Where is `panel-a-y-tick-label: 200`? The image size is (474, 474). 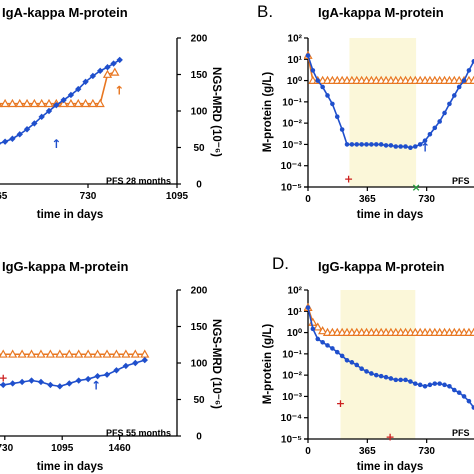
panel-a-y-tick-label: 200 is located at coordinates (199, 39).